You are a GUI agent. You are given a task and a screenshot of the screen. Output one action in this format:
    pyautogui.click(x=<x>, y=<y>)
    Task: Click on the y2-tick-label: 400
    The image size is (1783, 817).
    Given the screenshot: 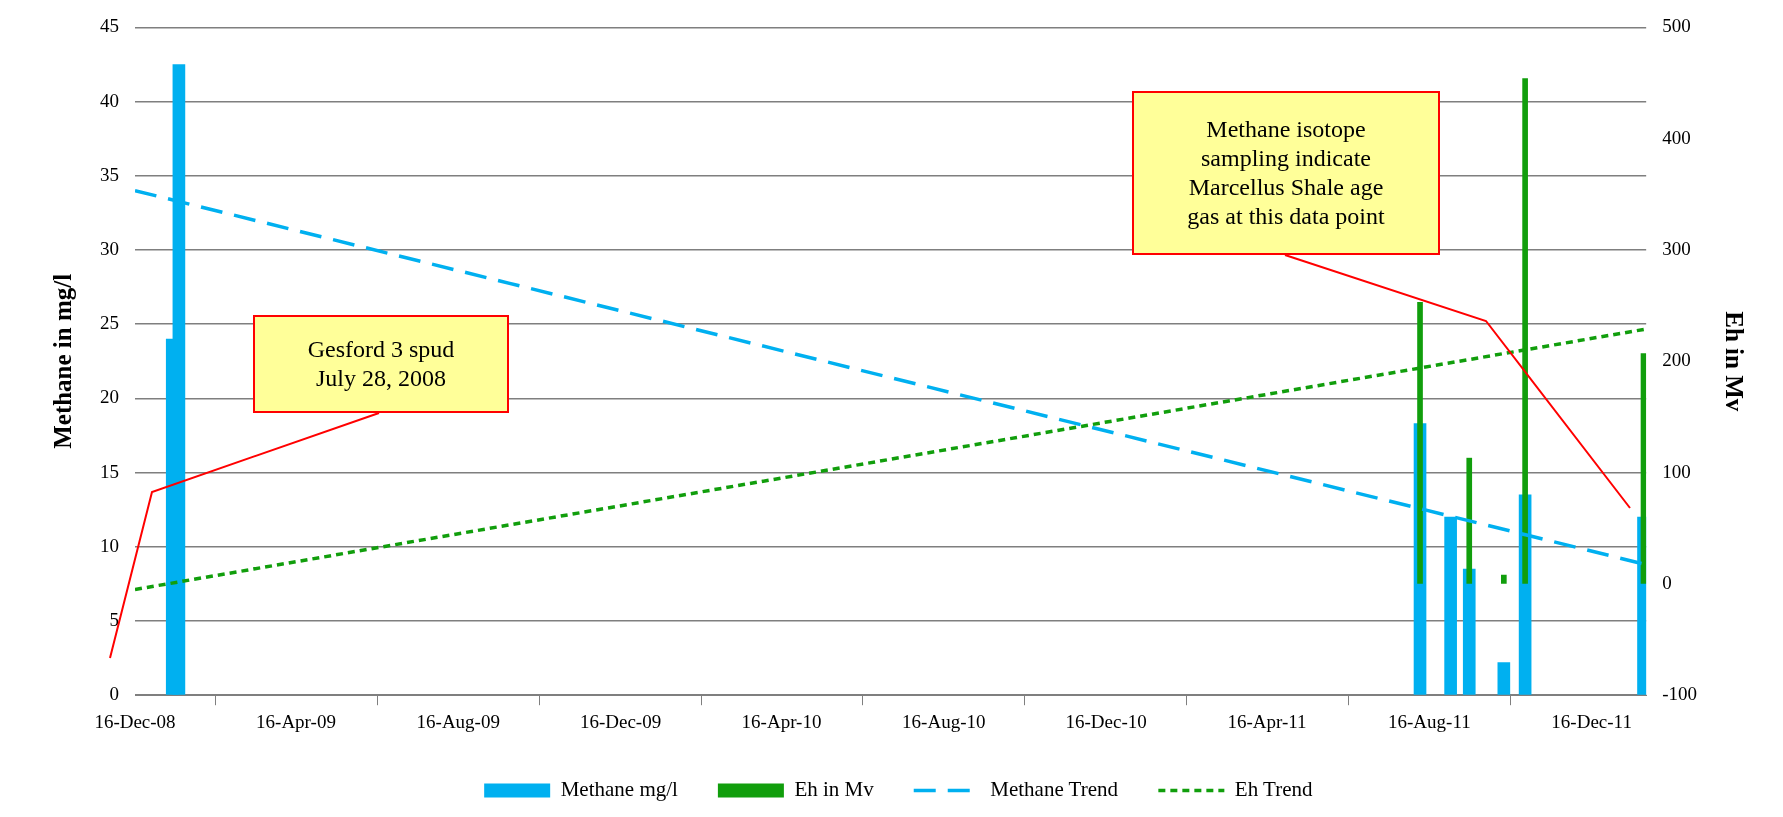 What is the action you would take?
    pyautogui.click(x=1676, y=137)
    